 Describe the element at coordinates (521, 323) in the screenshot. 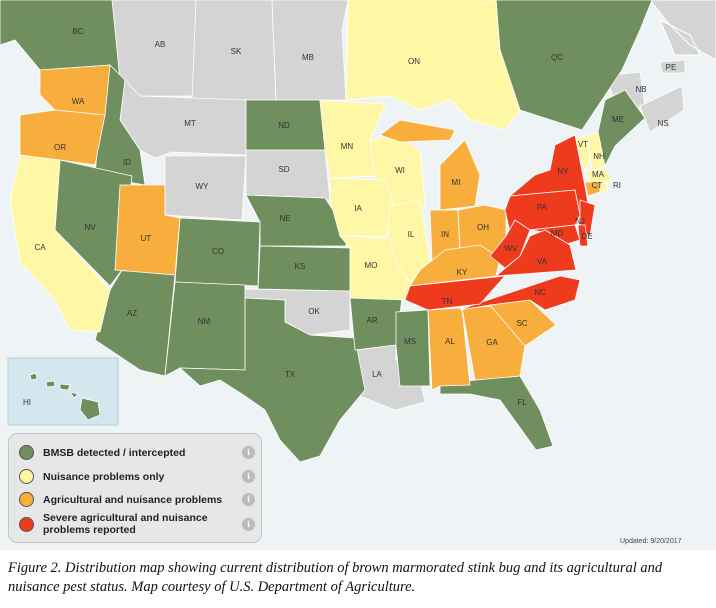

I see `region-label: SC` at that location.